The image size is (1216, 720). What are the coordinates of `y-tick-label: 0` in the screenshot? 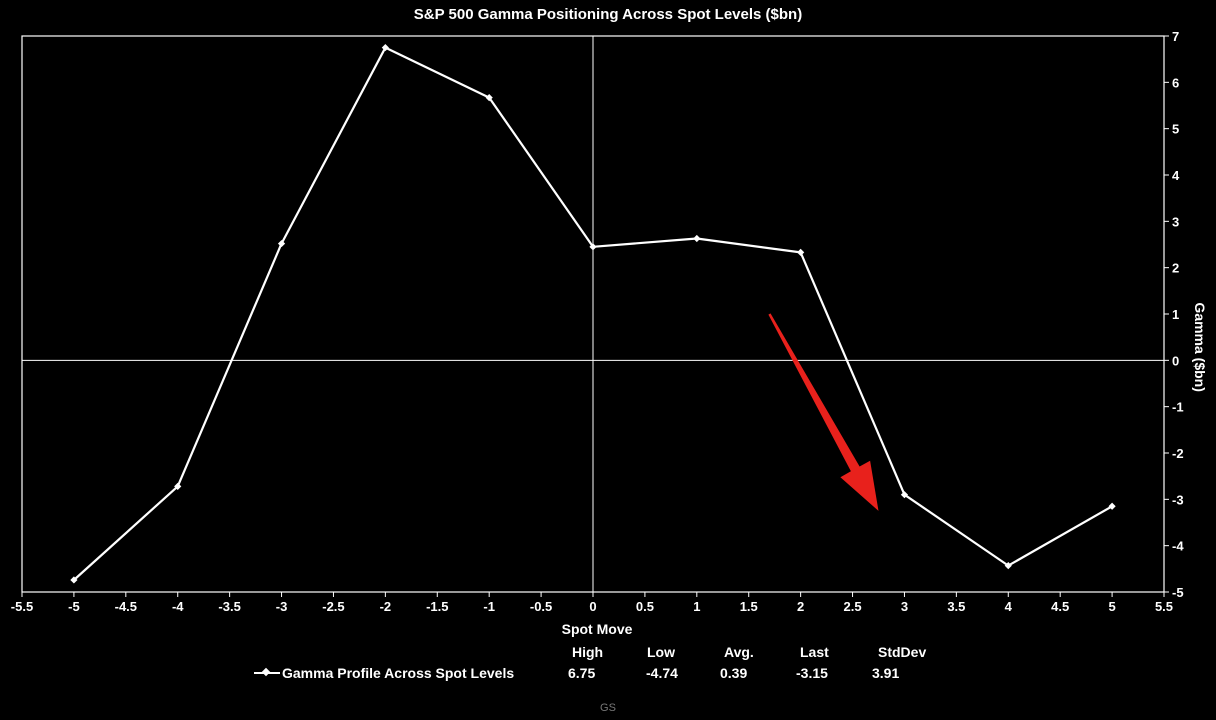 It's located at (1175, 360).